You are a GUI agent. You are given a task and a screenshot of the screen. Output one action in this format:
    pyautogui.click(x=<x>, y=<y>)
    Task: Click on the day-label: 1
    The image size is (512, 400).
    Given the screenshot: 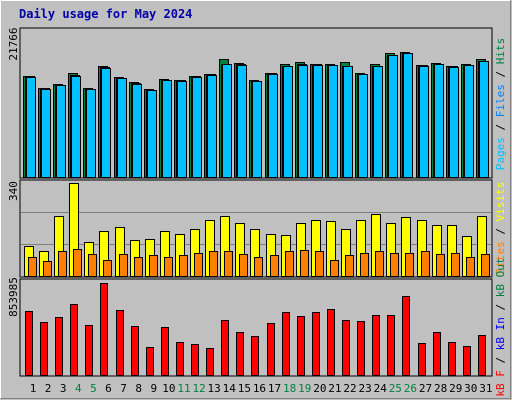 What is the action you would take?
    pyautogui.click(x=33, y=388)
    